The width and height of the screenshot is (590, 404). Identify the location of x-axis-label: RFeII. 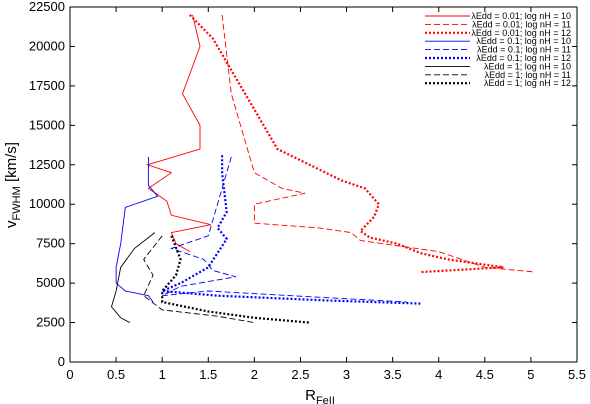
(320, 395).